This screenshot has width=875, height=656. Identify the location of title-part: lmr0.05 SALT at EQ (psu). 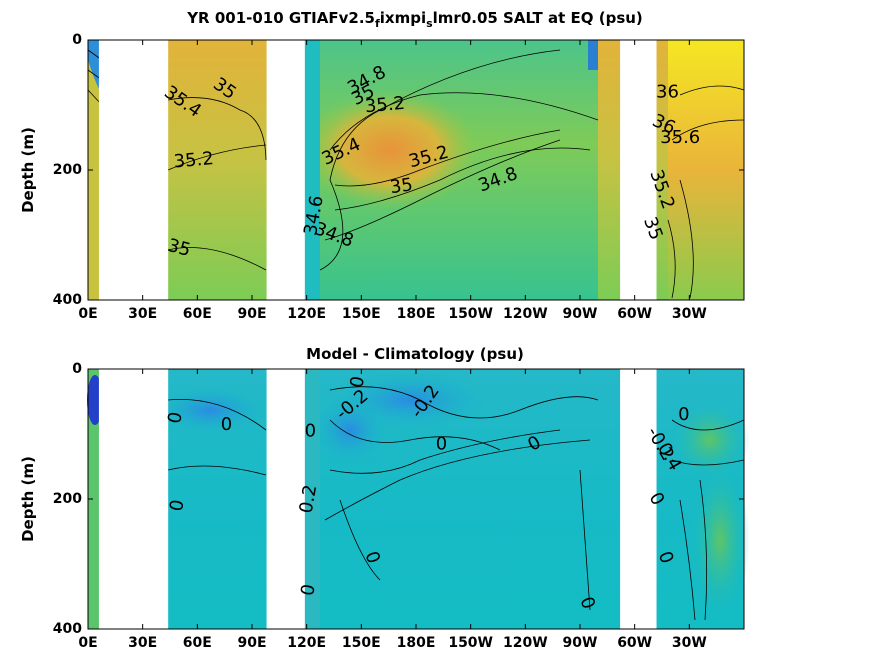
(538, 18).